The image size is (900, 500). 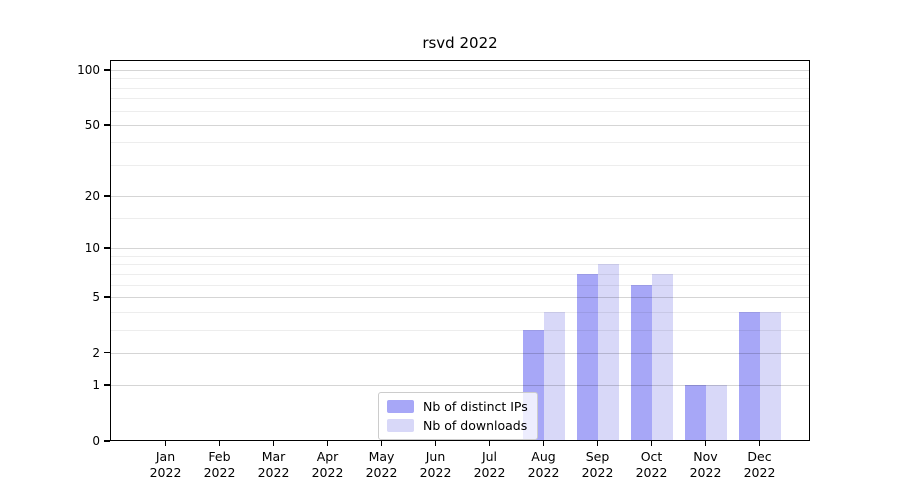 I want to click on bar-distinct-ips-dec, so click(x=749, y=376).